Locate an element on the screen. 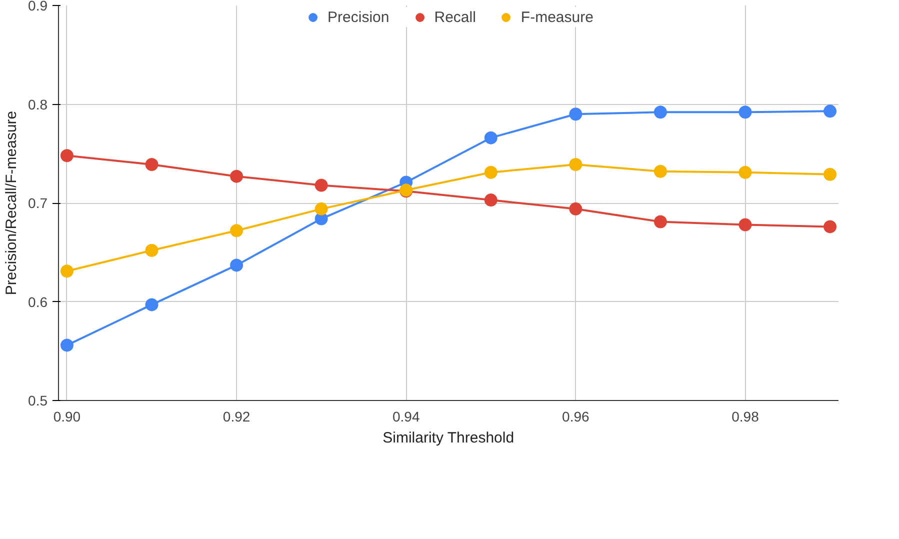  x-axis-title: Similarity Threshold is located at coordinates (448, 438).